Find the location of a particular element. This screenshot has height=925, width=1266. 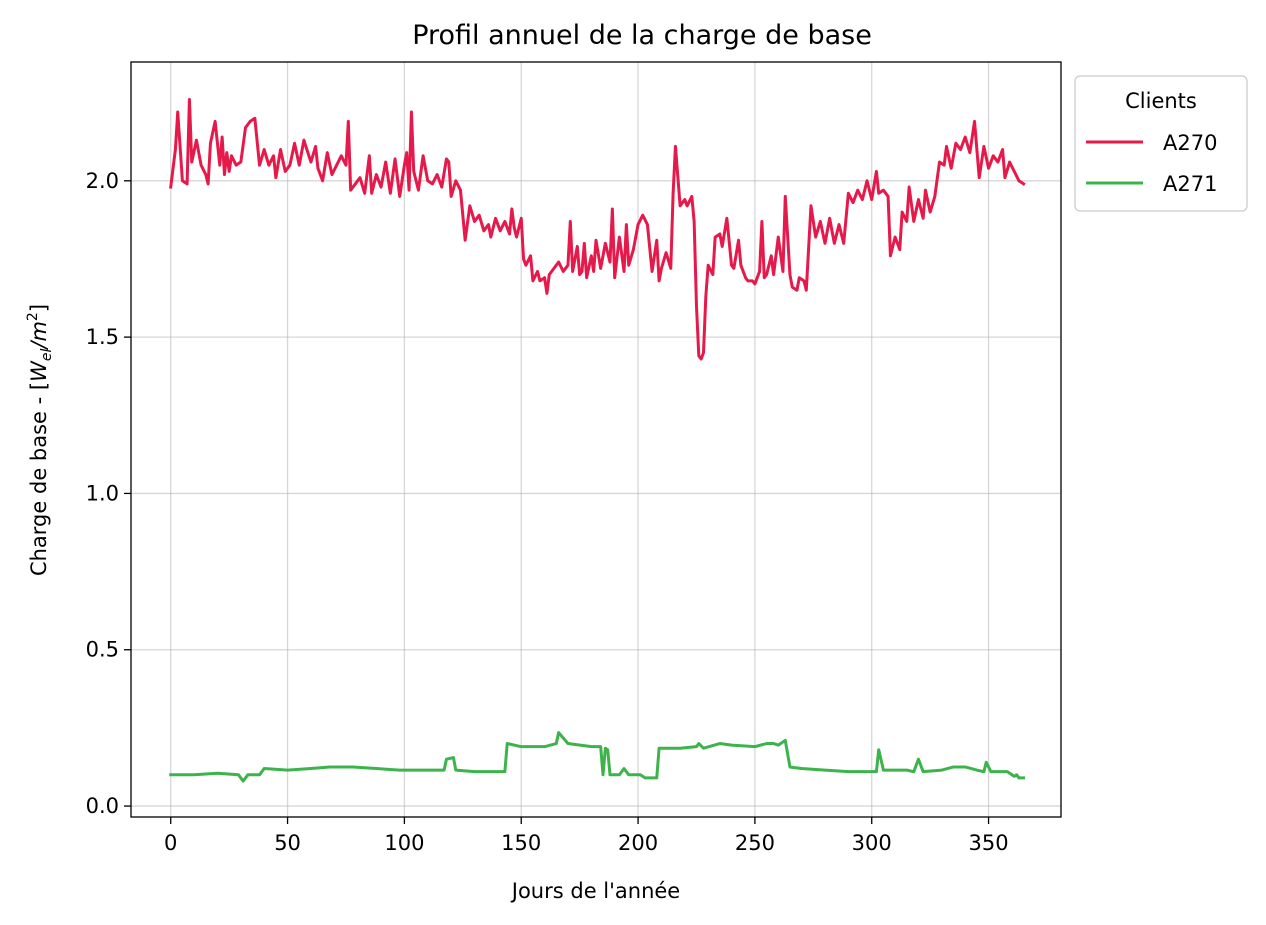

legend: Clients A270 A271 is located at coordinates (1161, 143).